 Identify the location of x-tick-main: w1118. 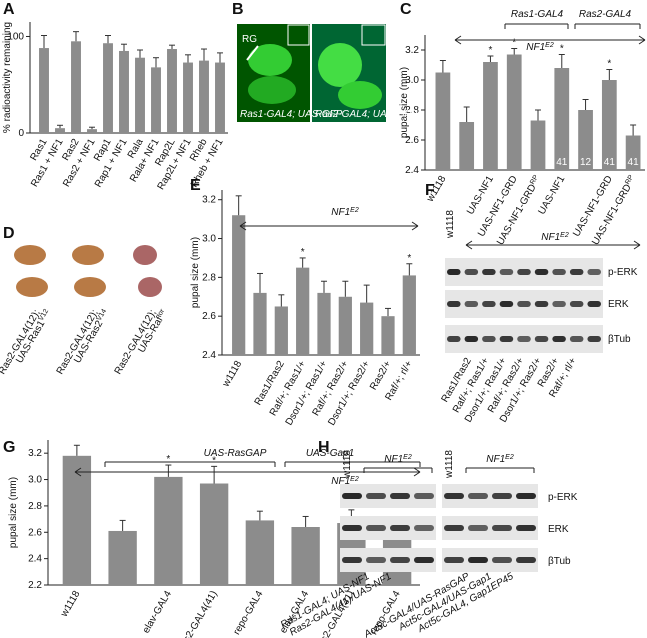
(232, 374).